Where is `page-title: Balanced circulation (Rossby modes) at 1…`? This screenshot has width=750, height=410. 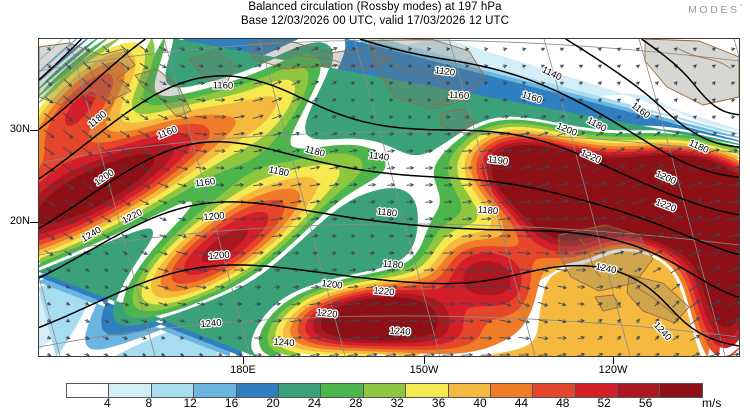
page-title: Balanced circulation (Rossby modes) at 1… is located at coordinates (375, 7).